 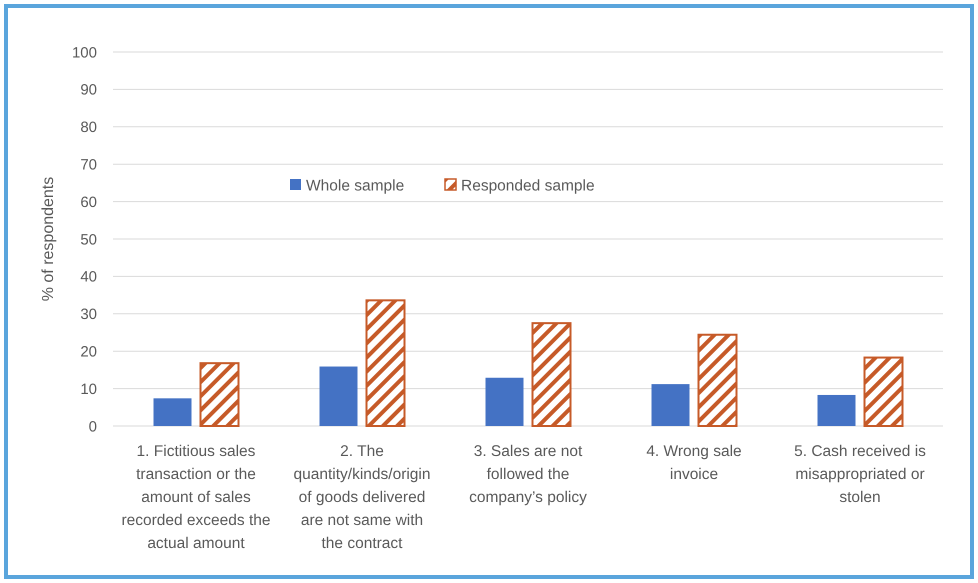 What do you see at coordinates (88, 239) in the screenshot?
I see `y-tick-label: 50` at bounding box center [88, 239].